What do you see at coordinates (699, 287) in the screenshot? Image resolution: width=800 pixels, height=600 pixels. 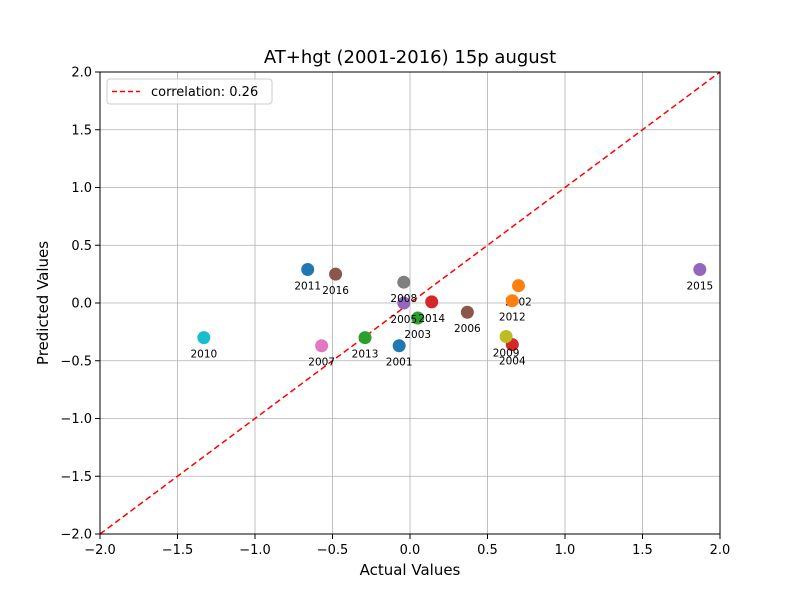 I see `point-label-2015: 2015` at bounding box center [699, 287].